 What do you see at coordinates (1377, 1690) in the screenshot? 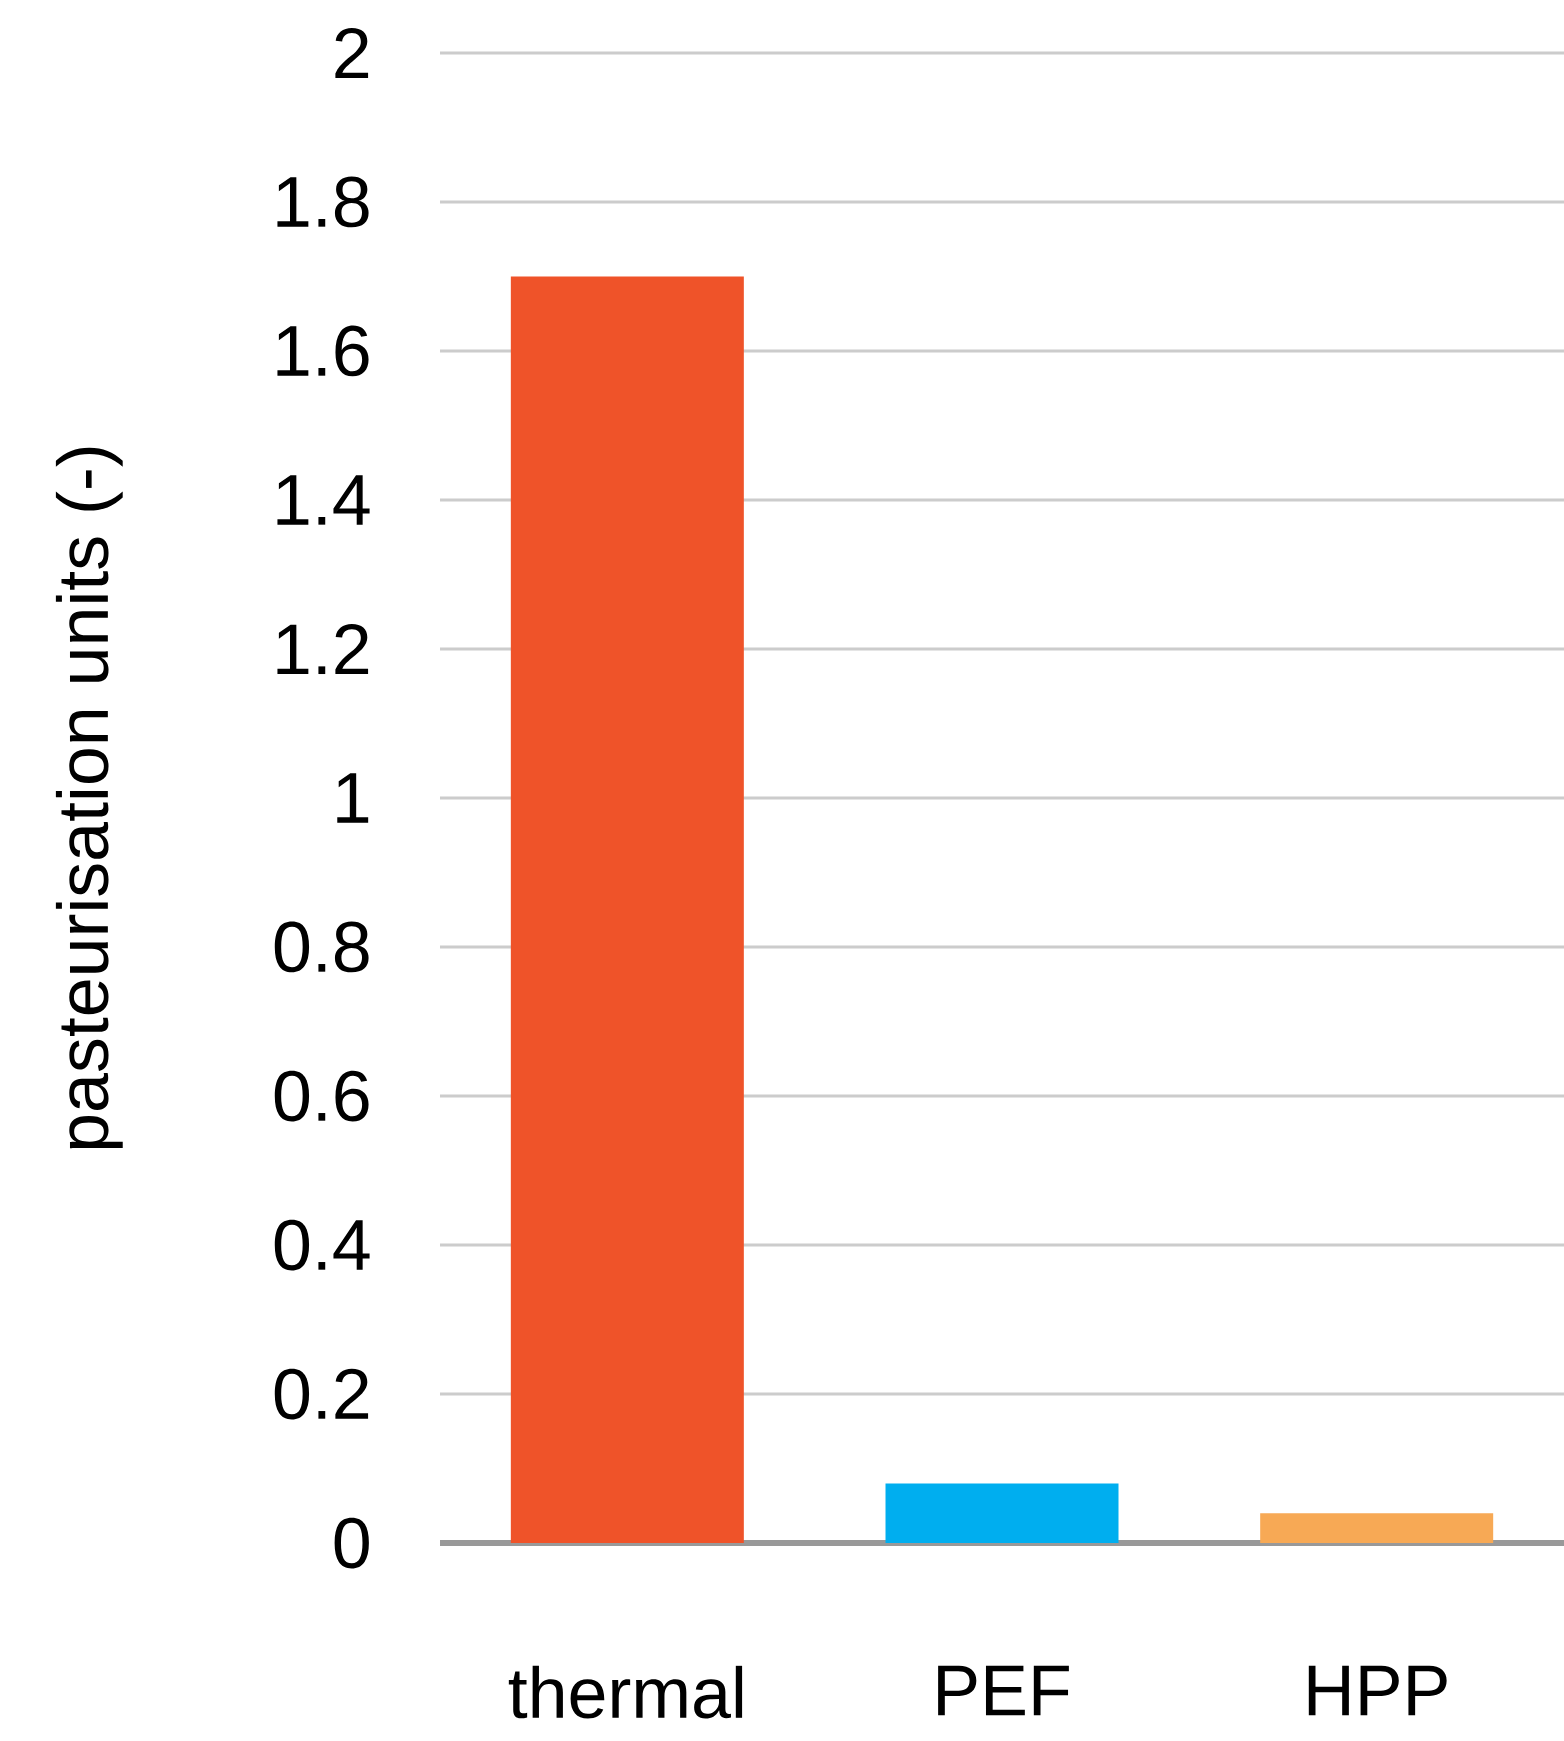
I see `x-tick-label: HPP` at bounding box center [1377, 1690].